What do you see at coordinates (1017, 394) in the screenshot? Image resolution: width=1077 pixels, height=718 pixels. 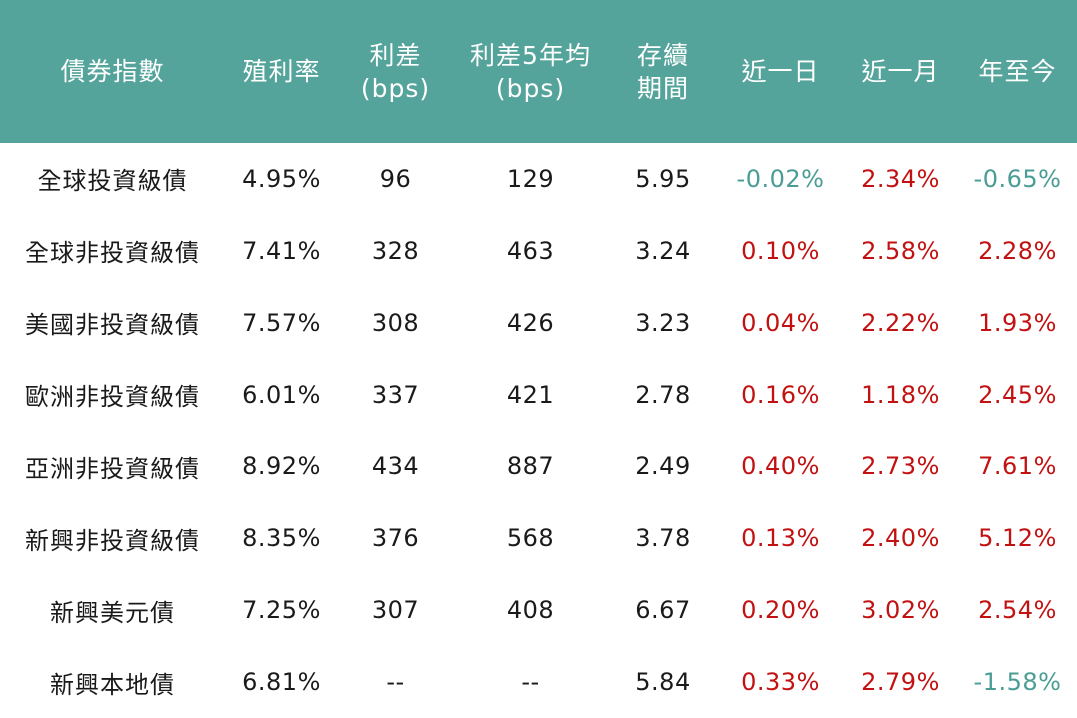 I see `change-ytd-value: 2.45%` at bounding box center [1017, 394].